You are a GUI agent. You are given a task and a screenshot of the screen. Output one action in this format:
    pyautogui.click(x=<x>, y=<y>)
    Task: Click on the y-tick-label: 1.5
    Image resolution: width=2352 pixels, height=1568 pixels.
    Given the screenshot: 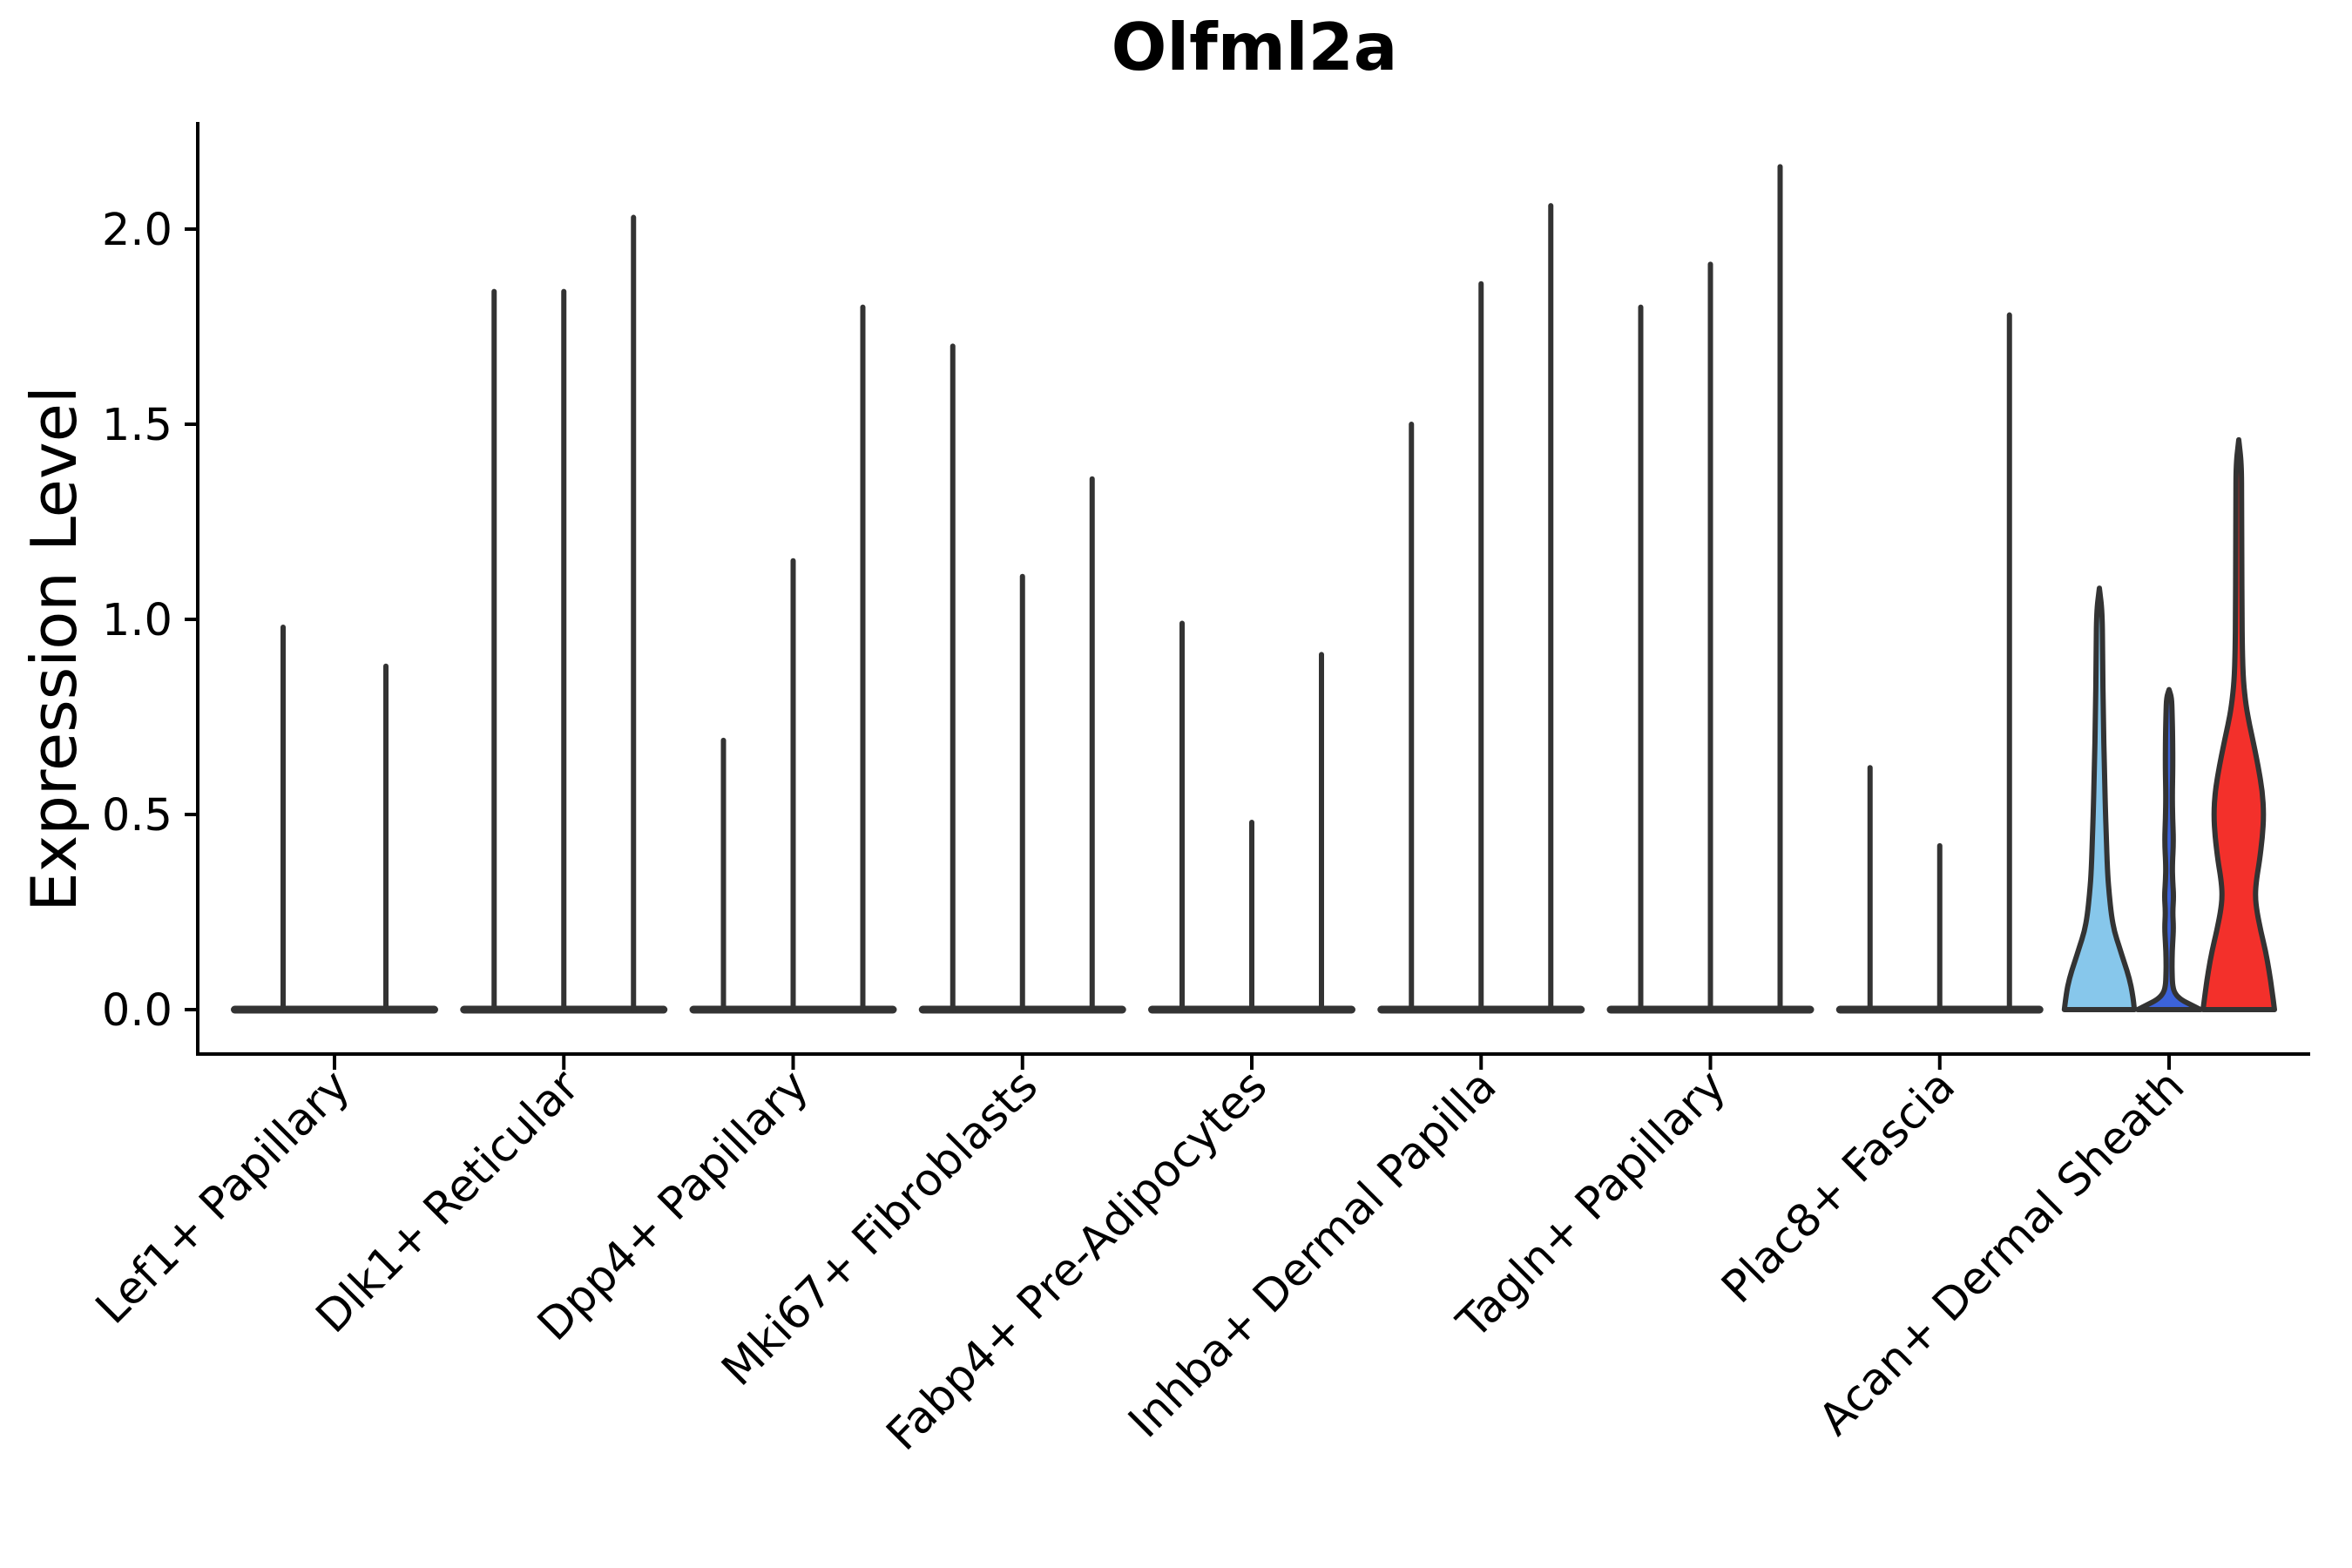 What is the action you would take?
    pyautogui.click(x=137, y=425)
    